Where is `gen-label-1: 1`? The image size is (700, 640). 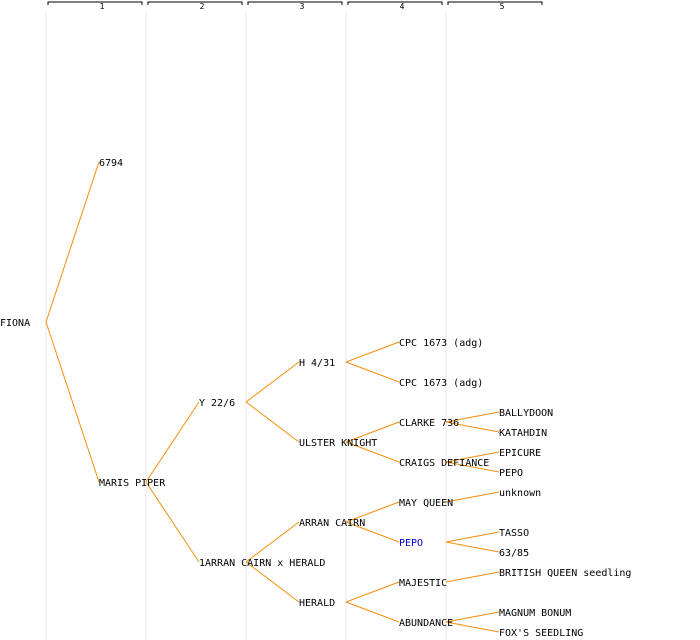 gen-label-1: 1 is located at coordinates (102, 6).